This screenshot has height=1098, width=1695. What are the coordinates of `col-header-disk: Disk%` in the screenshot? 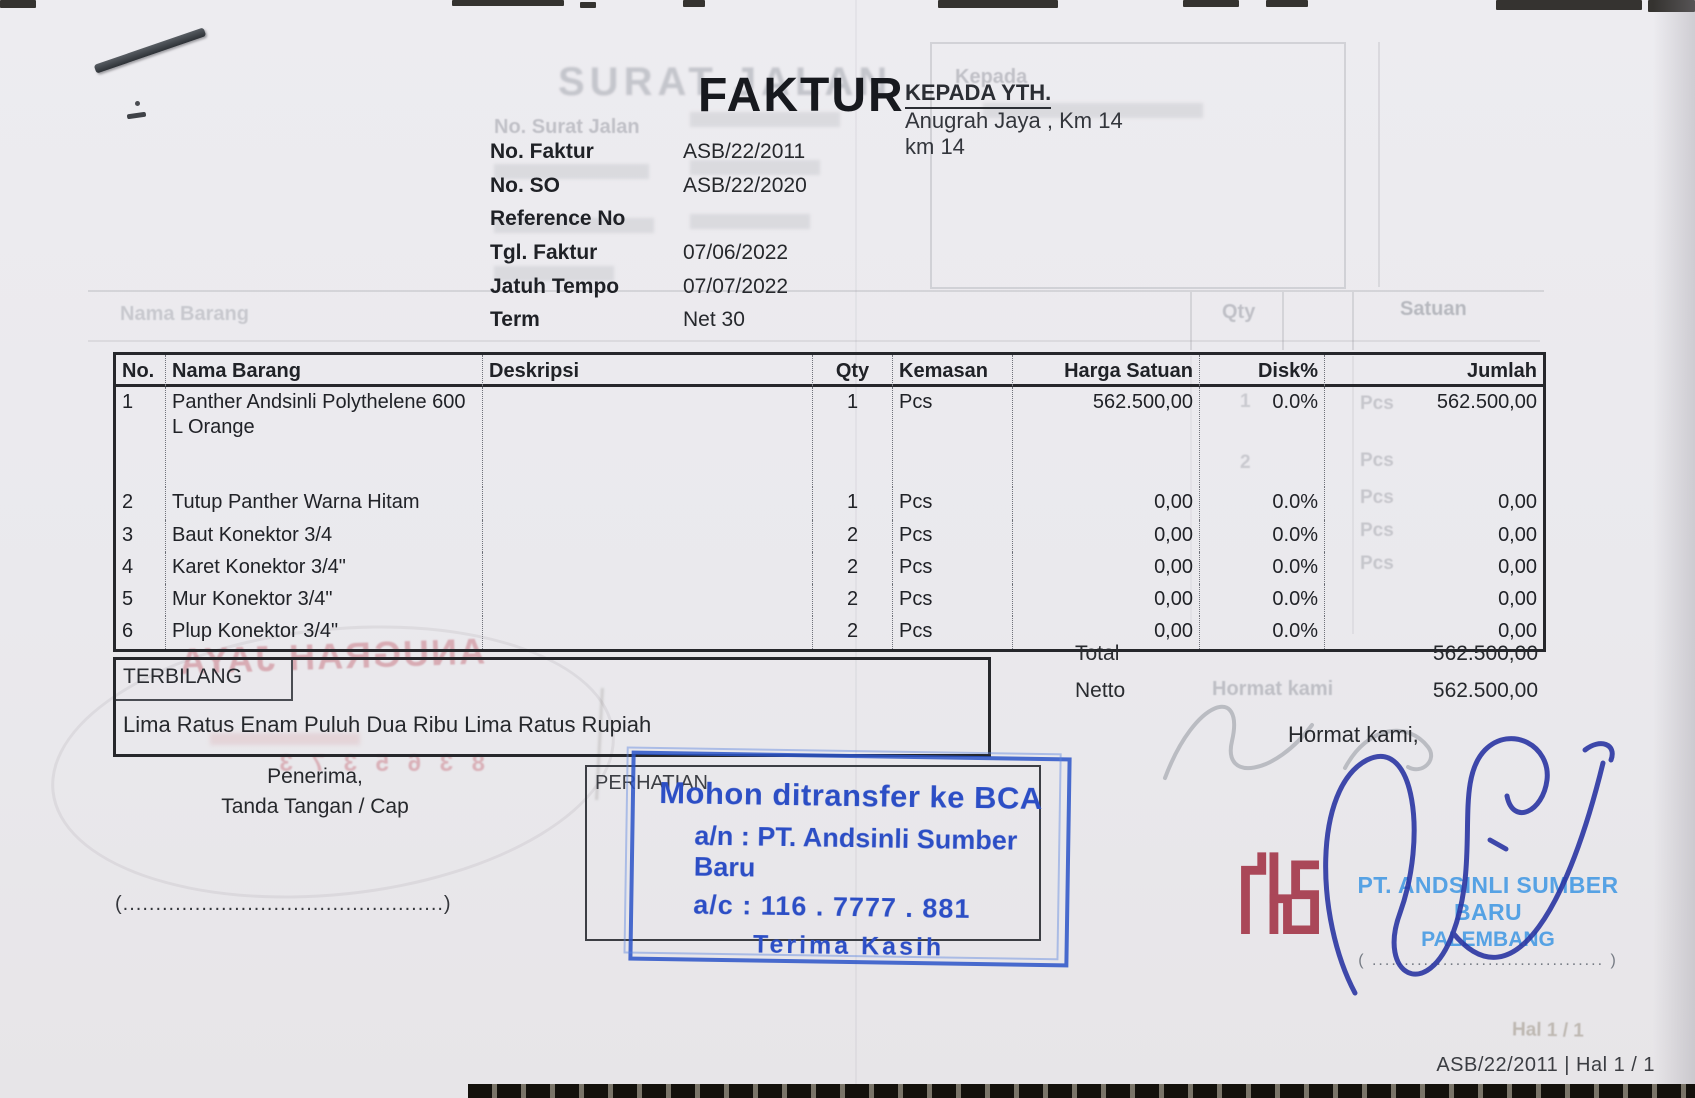 It's located at (1262, 371).